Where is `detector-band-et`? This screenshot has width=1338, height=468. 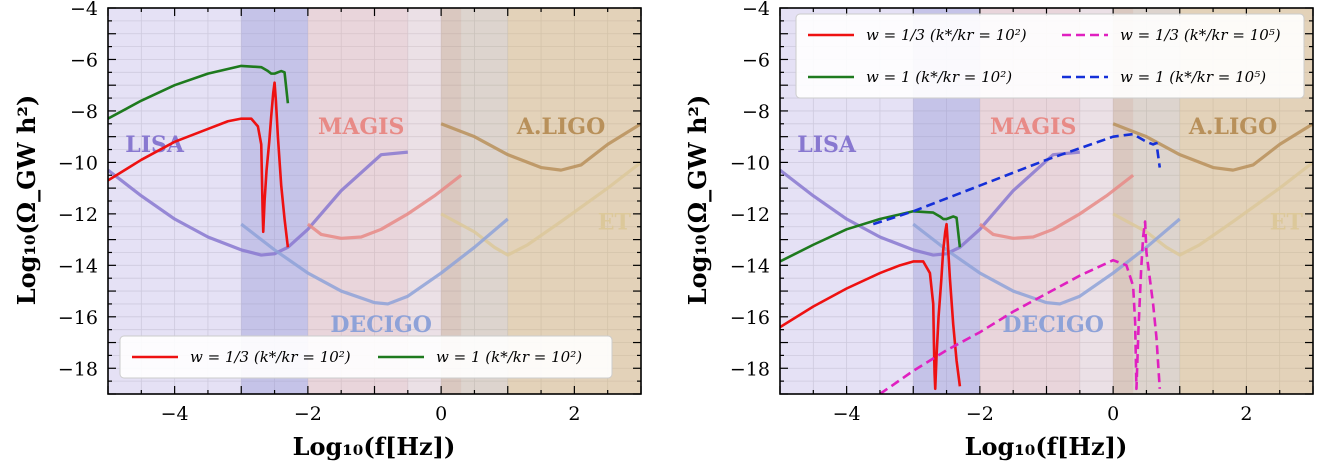
detector-band-et is located at coordinates (574, 201).